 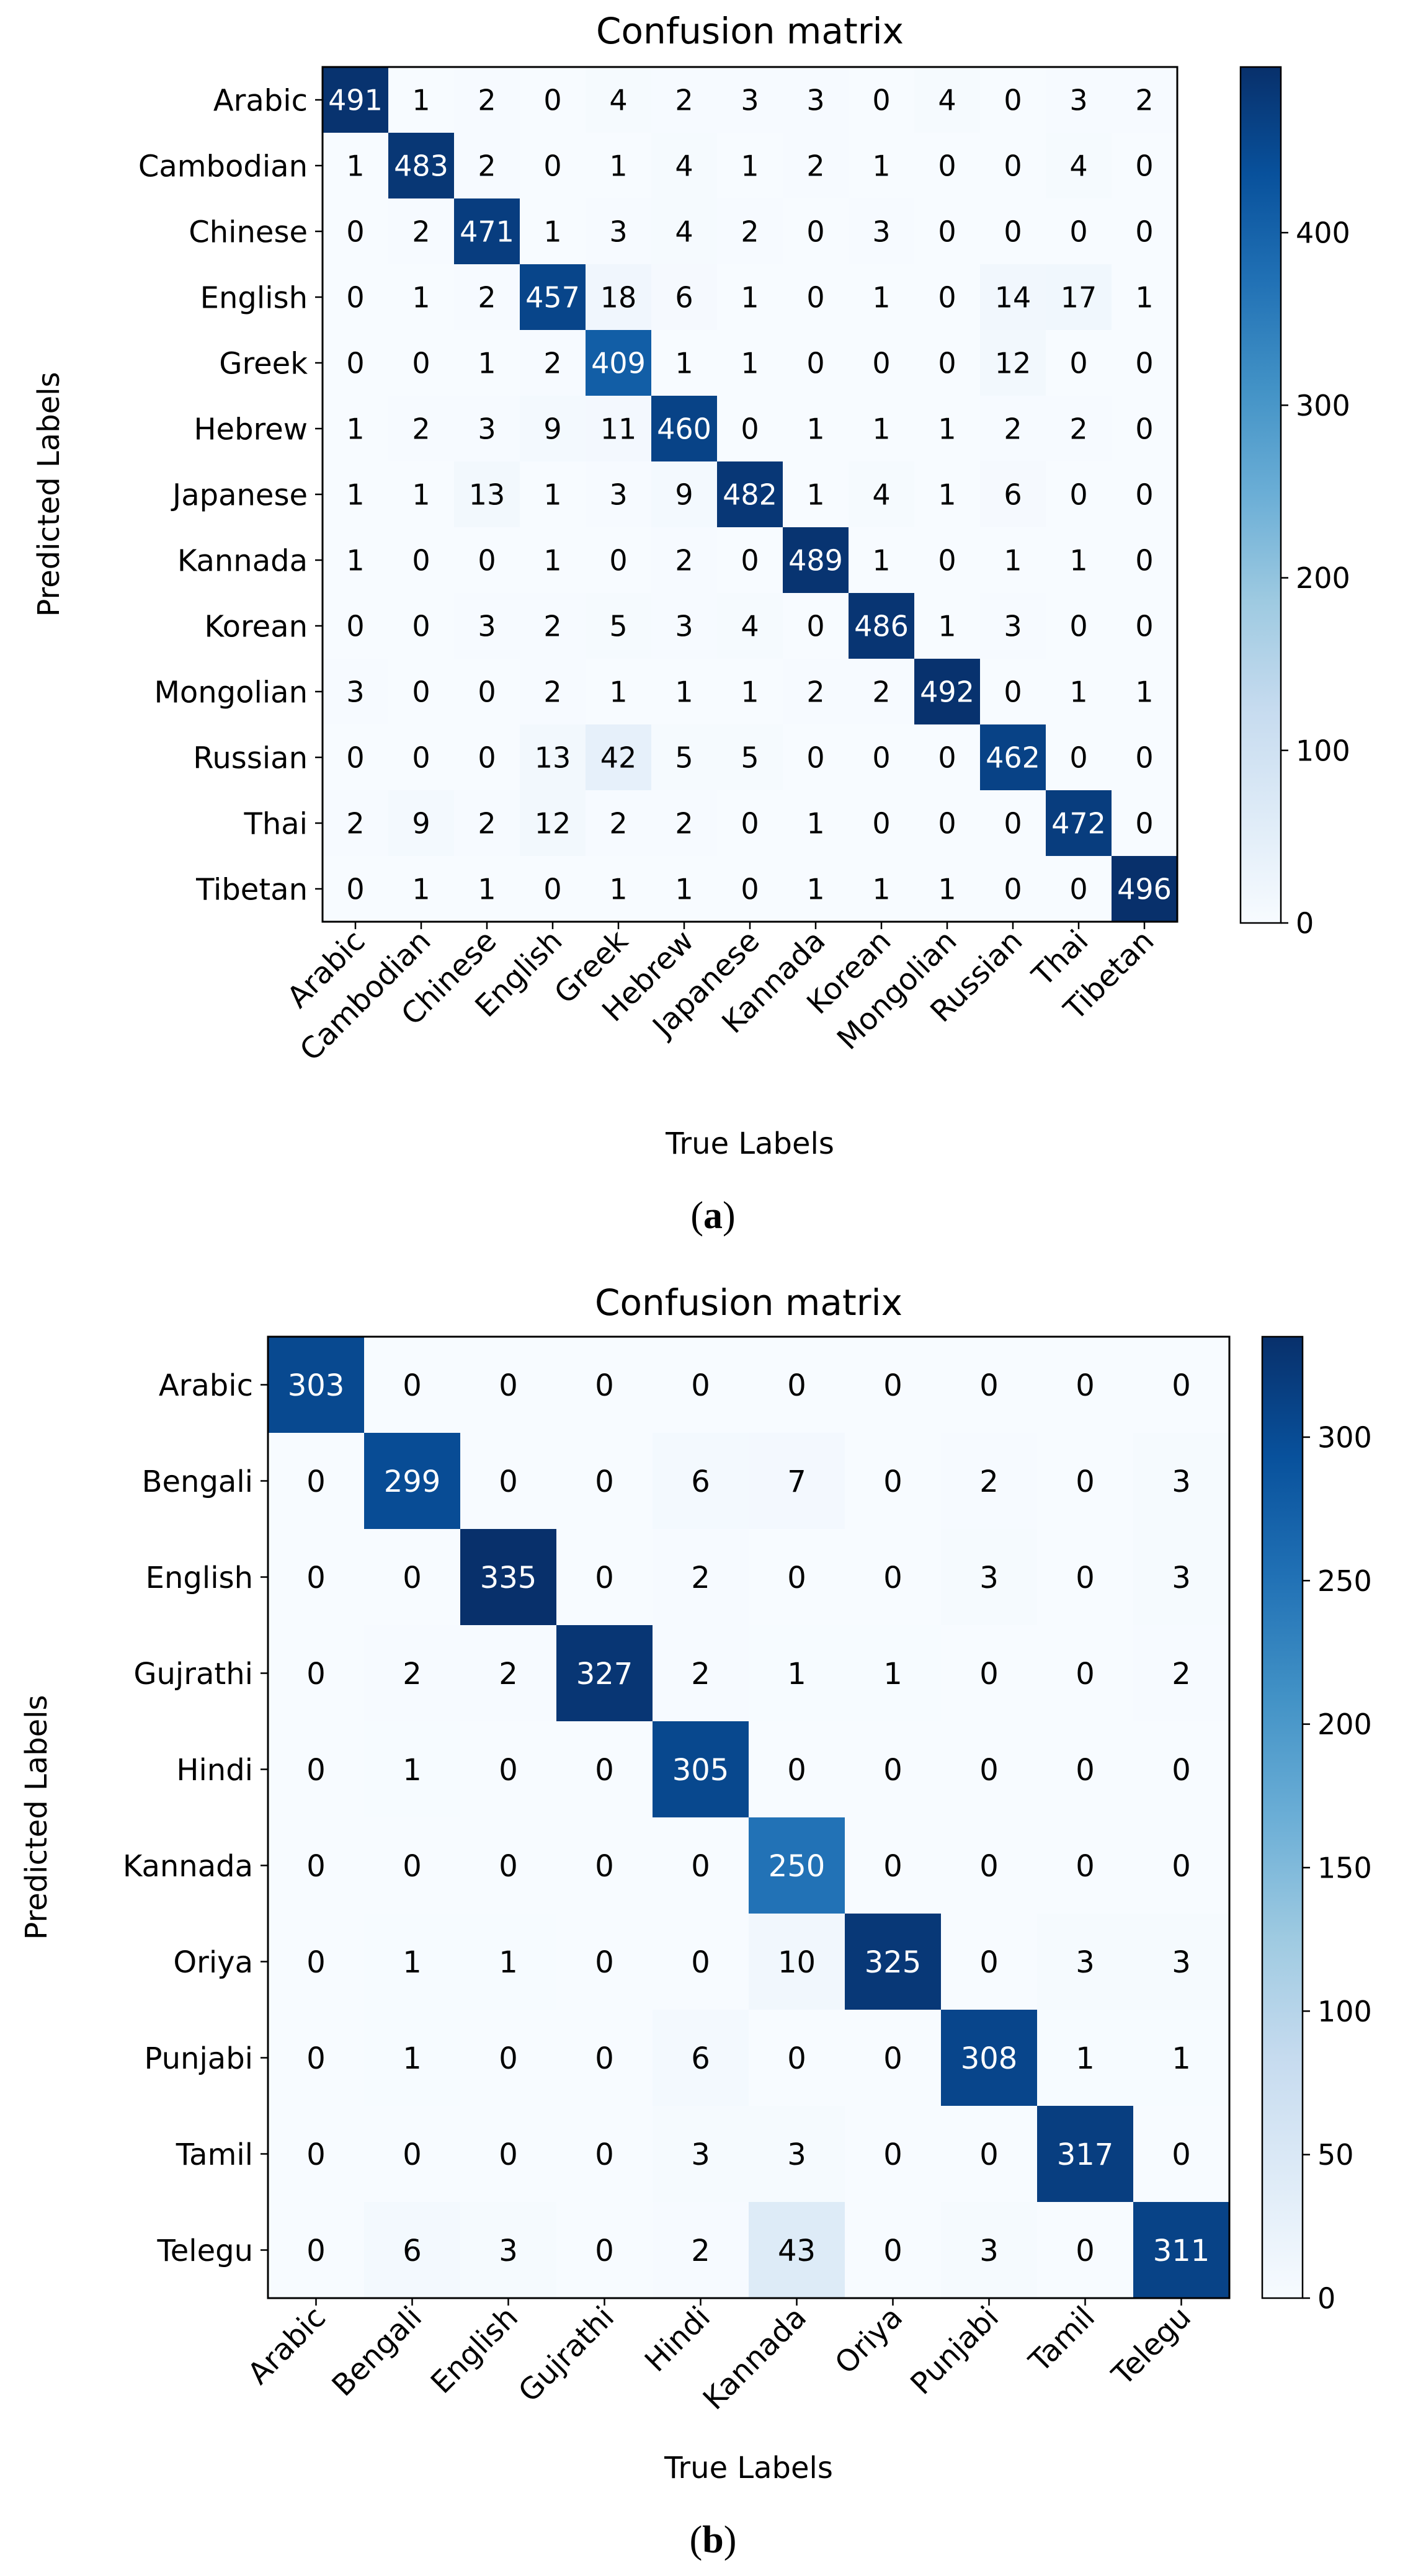 What do you see at coordinates (1078, 101) in the screenshot?
I see `cell-value-label: 3` at bounding box center [1078, 101].